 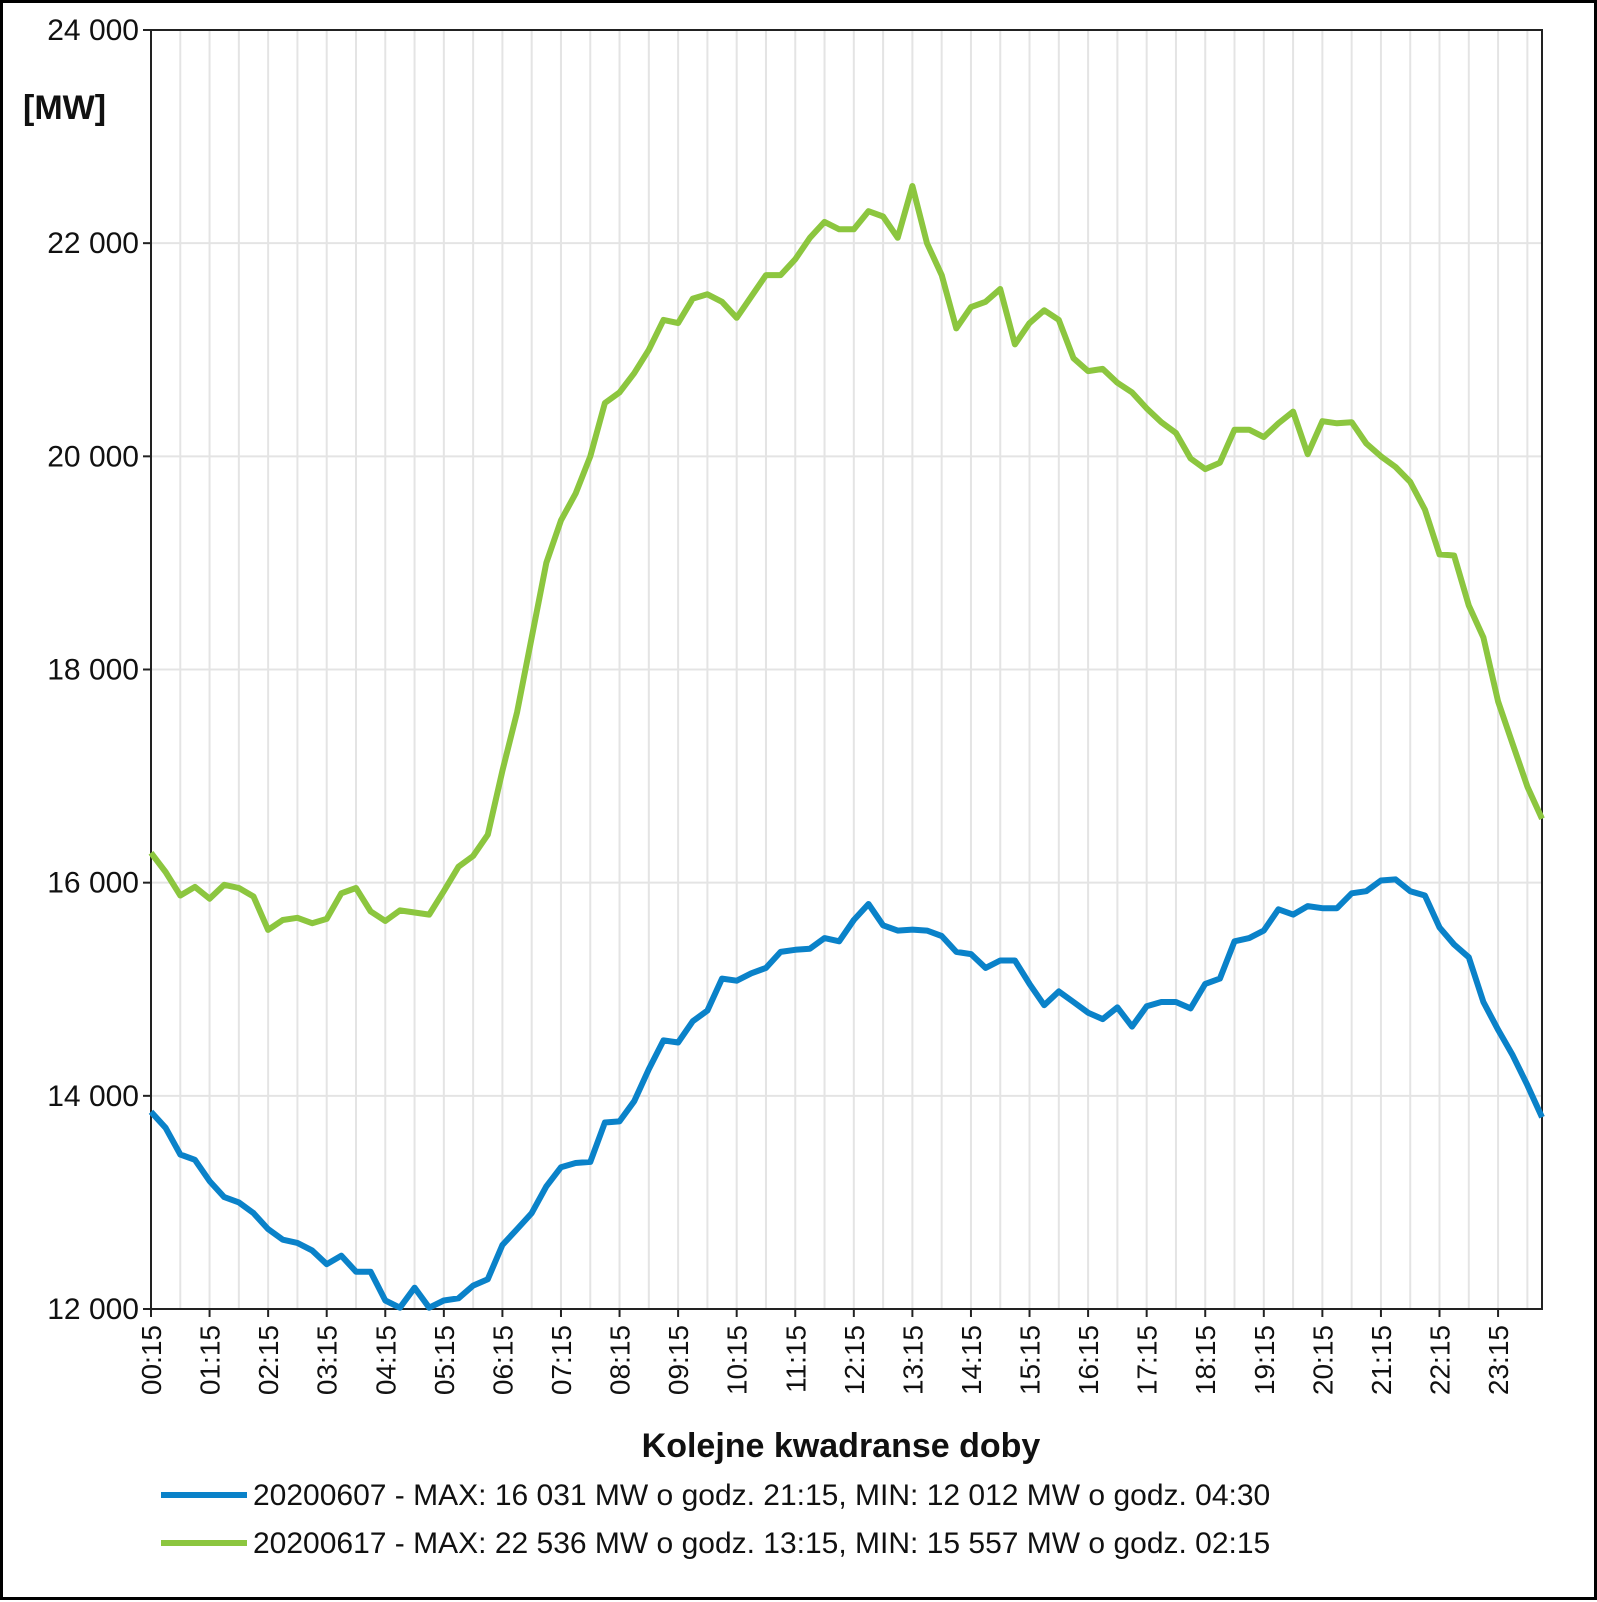 What do you see at coordinates (268, 1360) in the screenshot?
I see `x-tick-label: 02:15` at bounding box center [268, 1360].